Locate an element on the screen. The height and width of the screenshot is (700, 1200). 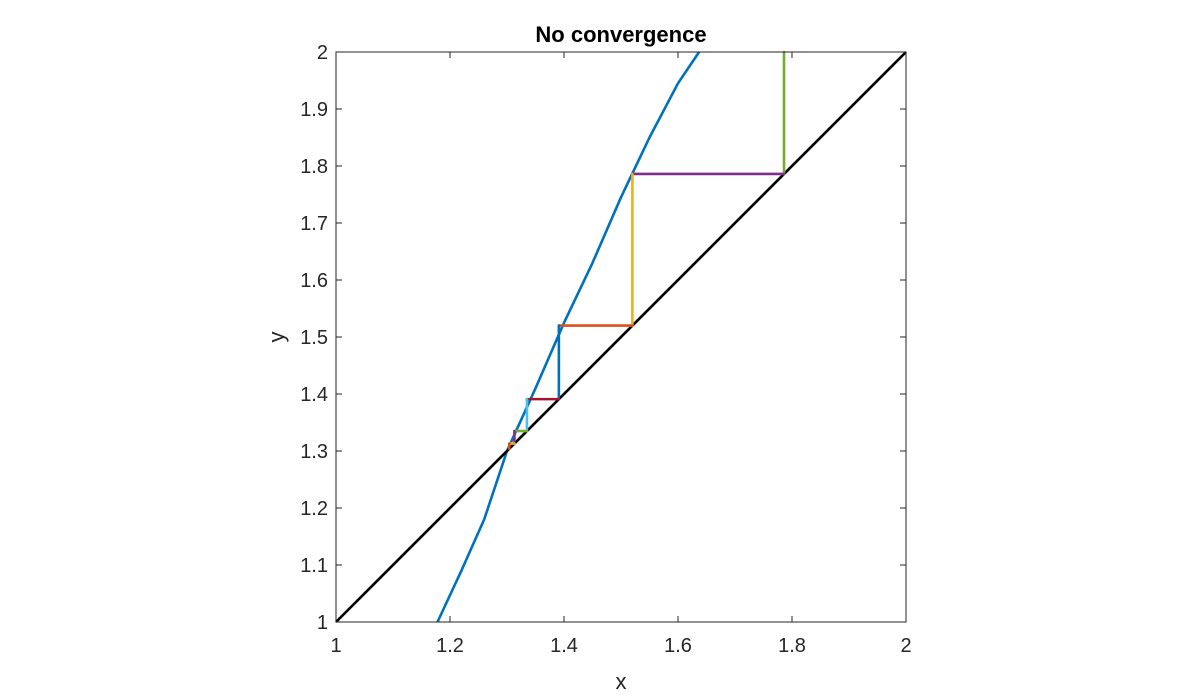
y-tick-label-7: 1.7 is located at coordinates (314, 224).